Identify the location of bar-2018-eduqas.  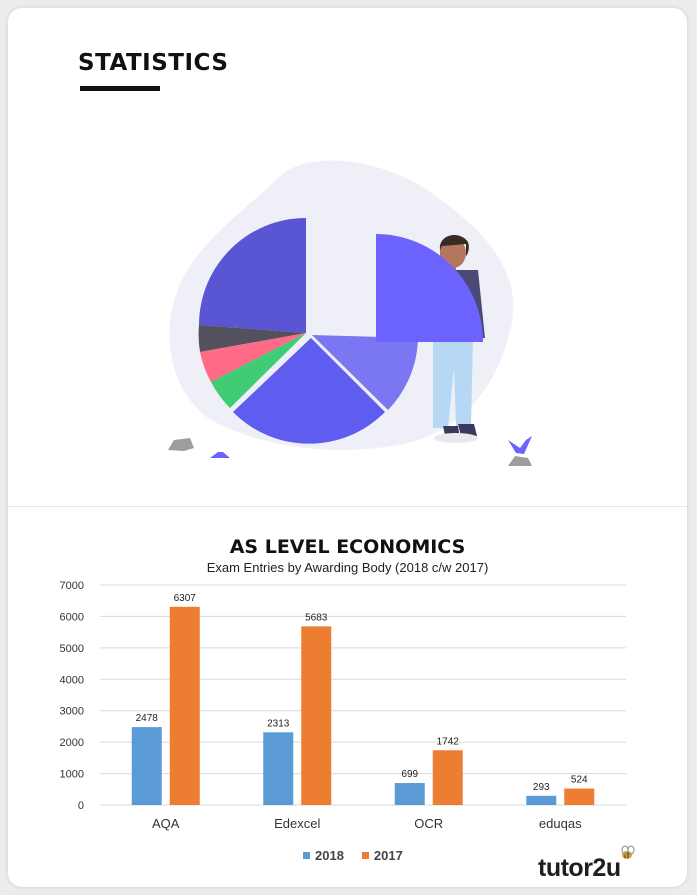
(541, 800).